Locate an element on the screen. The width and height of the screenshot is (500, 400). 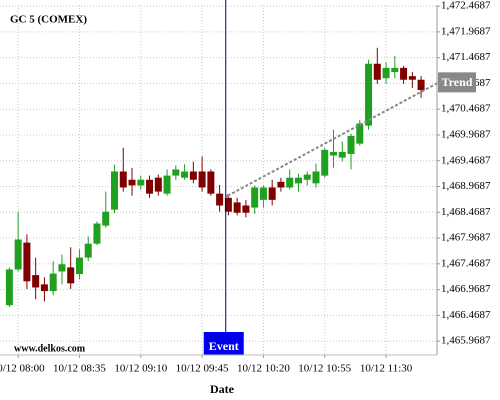
y-tick-label: 1,468.4687 is located at coordinates (466, 212).